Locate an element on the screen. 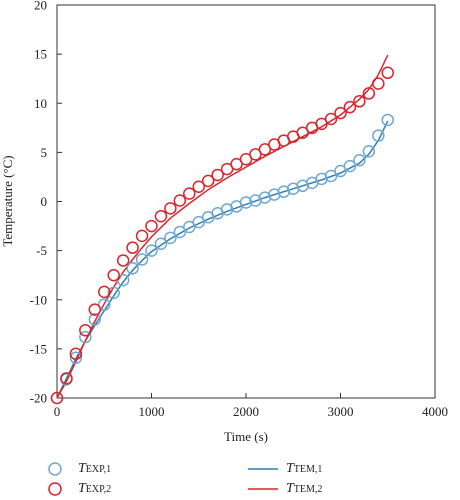 The image size is (460, 500). y-tick-label-7: 15 is located at coordinates (40, 54).